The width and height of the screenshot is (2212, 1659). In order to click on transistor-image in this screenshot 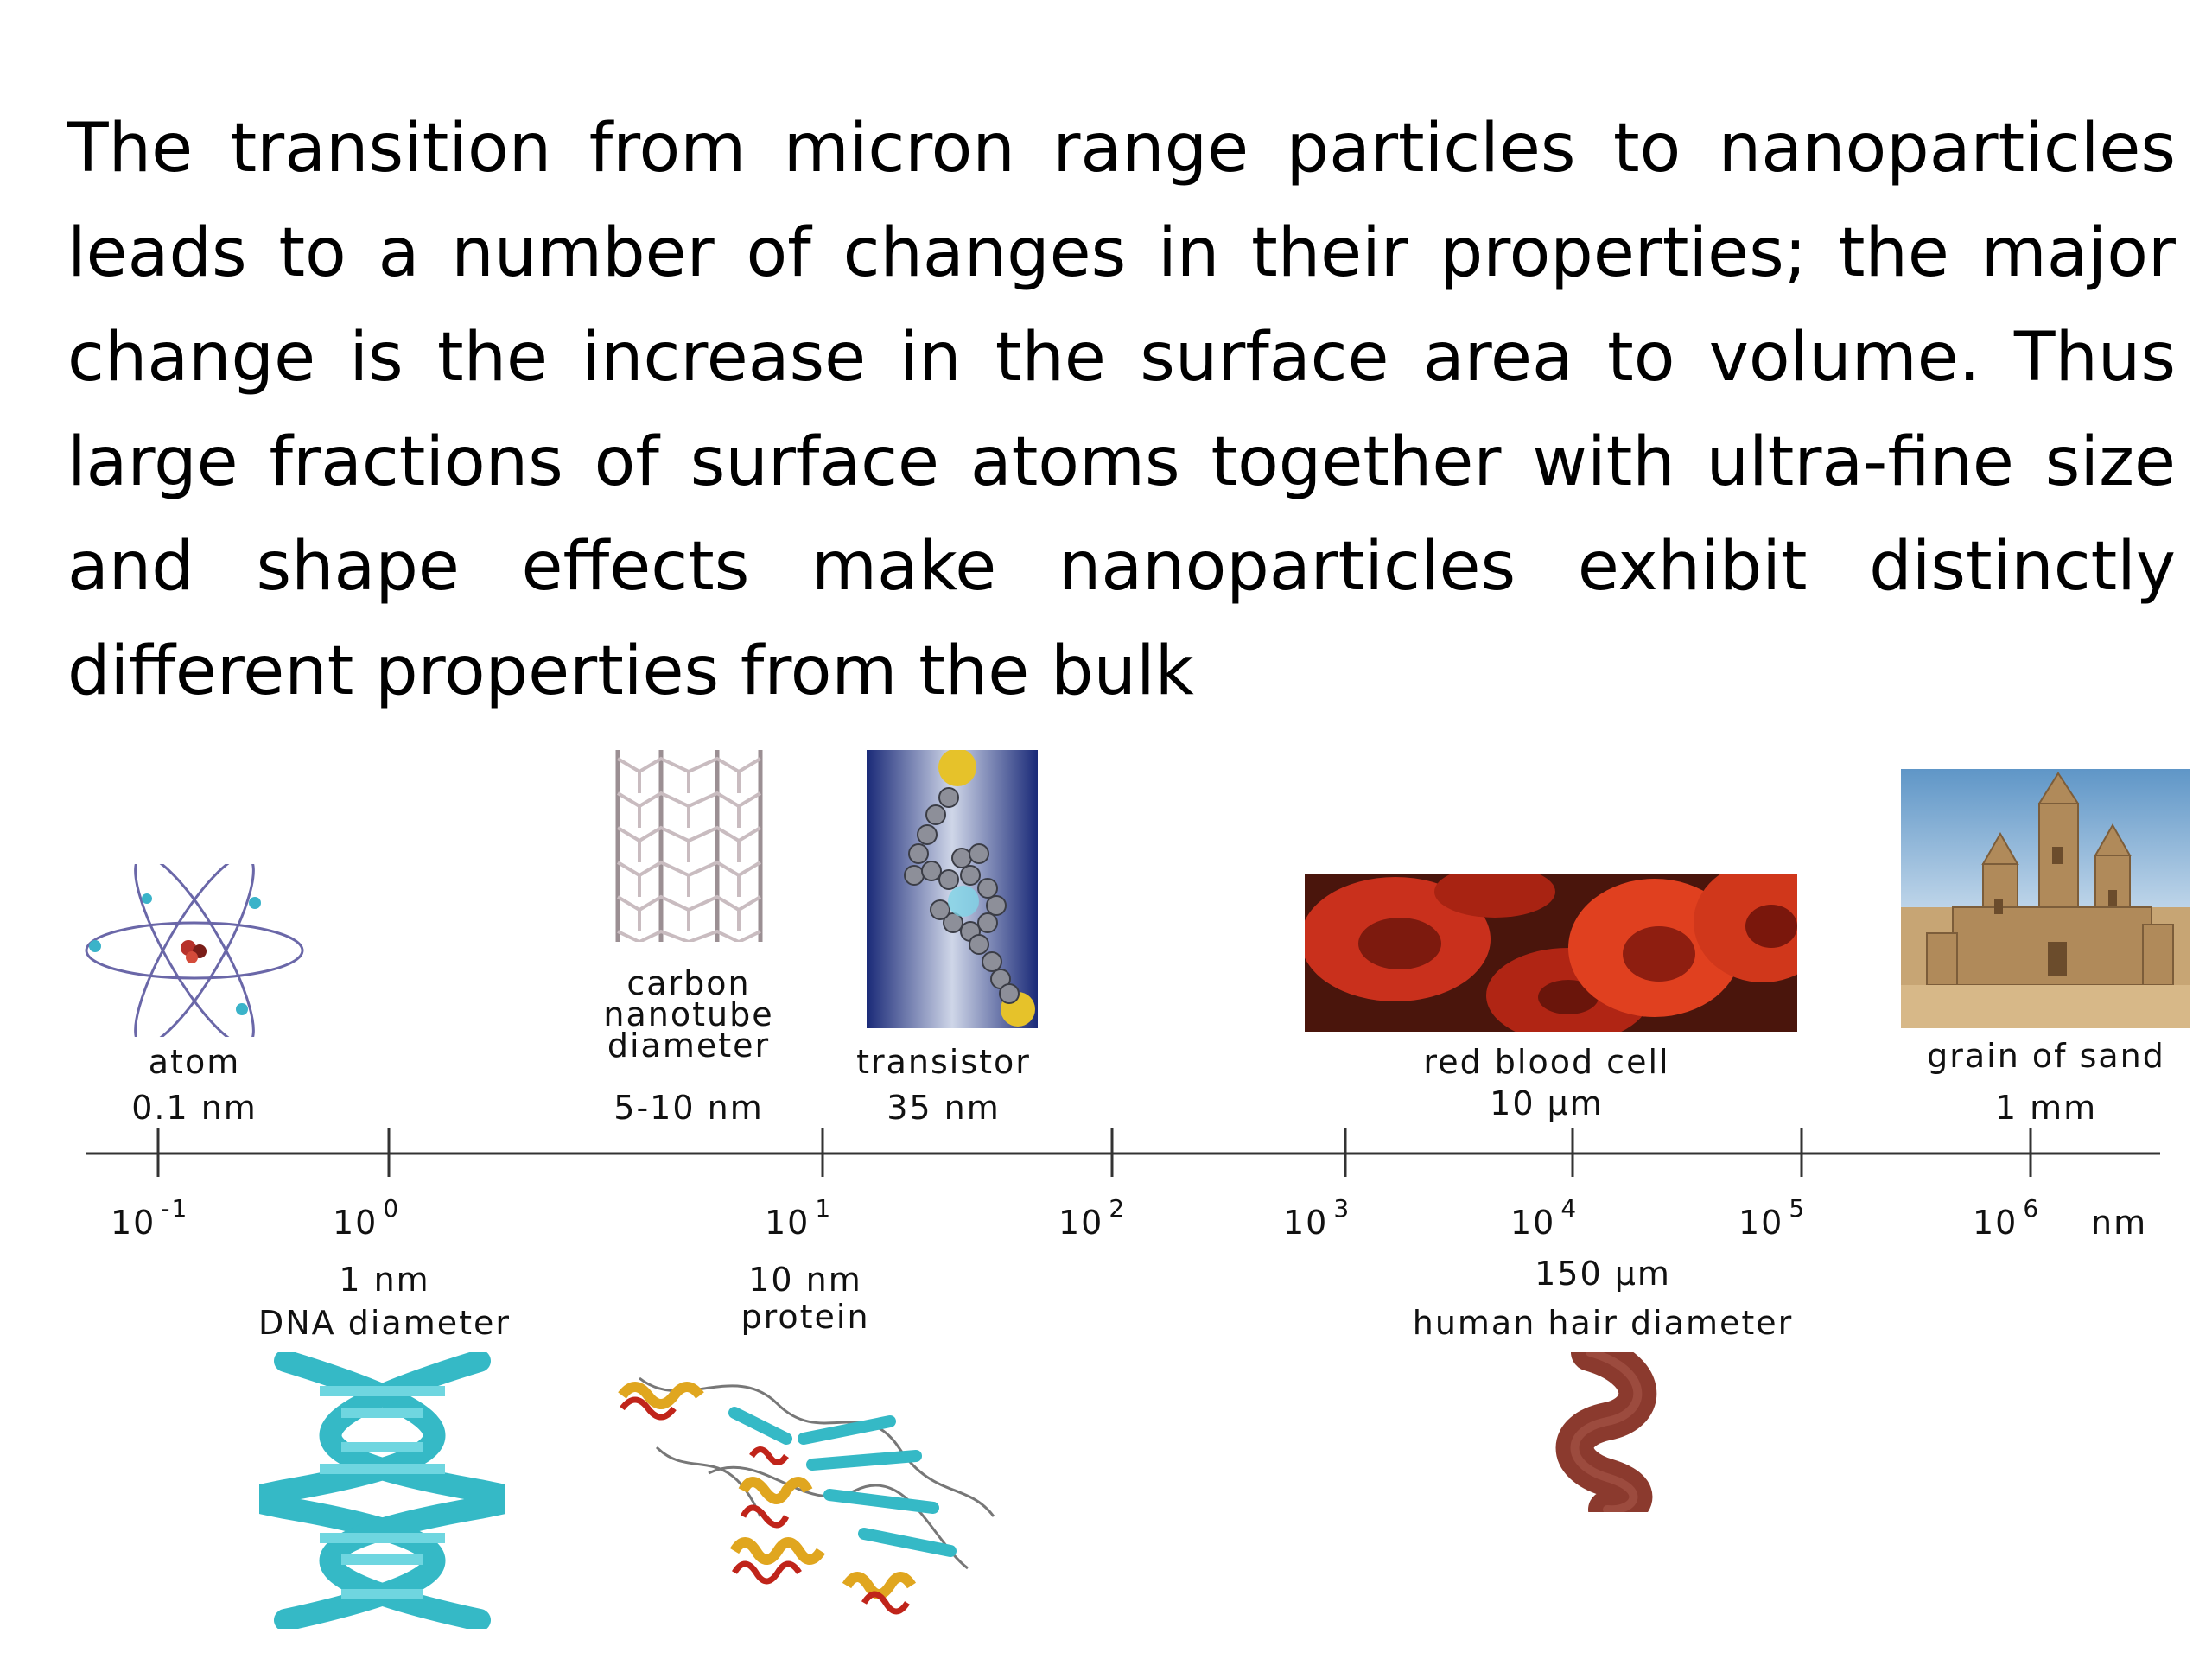, I will do `click(952, 889)`.